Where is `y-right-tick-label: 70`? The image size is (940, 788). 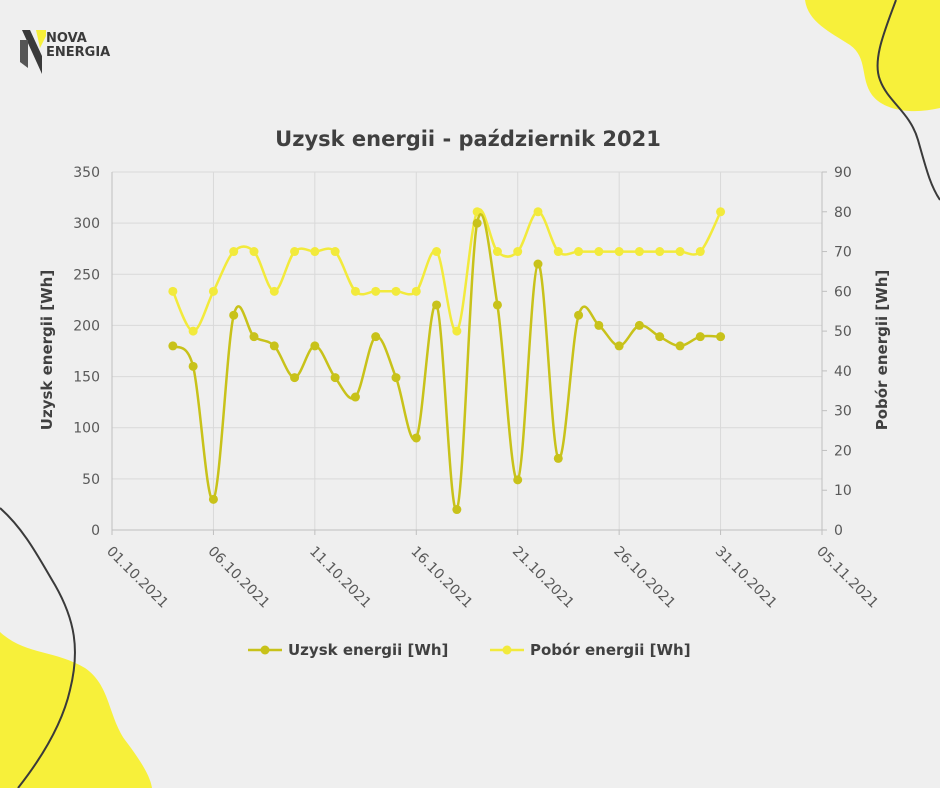
y-right-tick-label: 70 is located at coordinates (843, 253).